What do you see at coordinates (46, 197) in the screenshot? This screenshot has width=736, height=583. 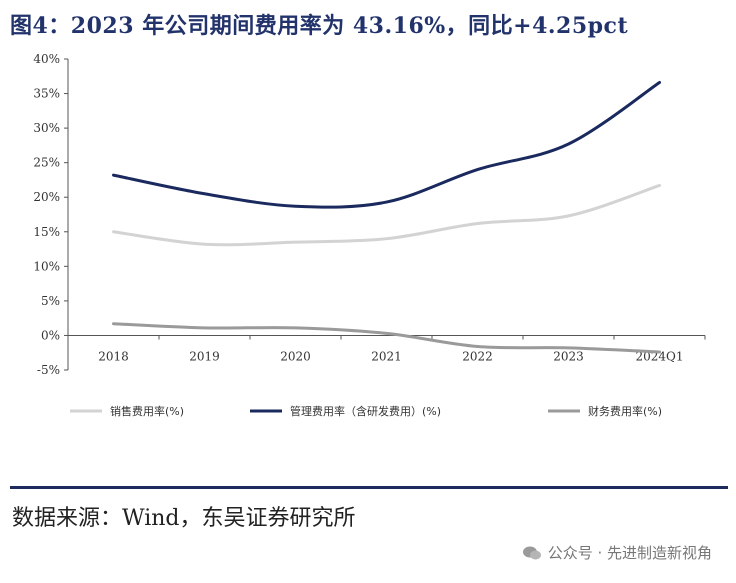 I see `y-tick-label: 20%` at bounding box center [46, 197].